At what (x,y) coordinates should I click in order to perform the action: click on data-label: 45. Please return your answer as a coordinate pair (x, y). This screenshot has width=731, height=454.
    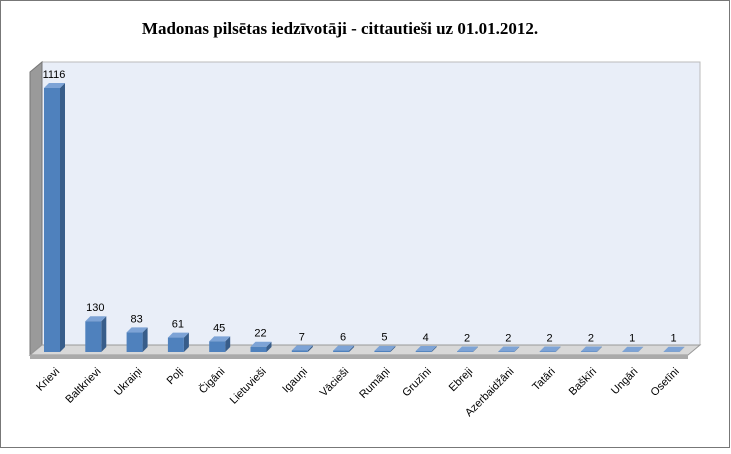
    Looking at the image, I should click on (219, 328).